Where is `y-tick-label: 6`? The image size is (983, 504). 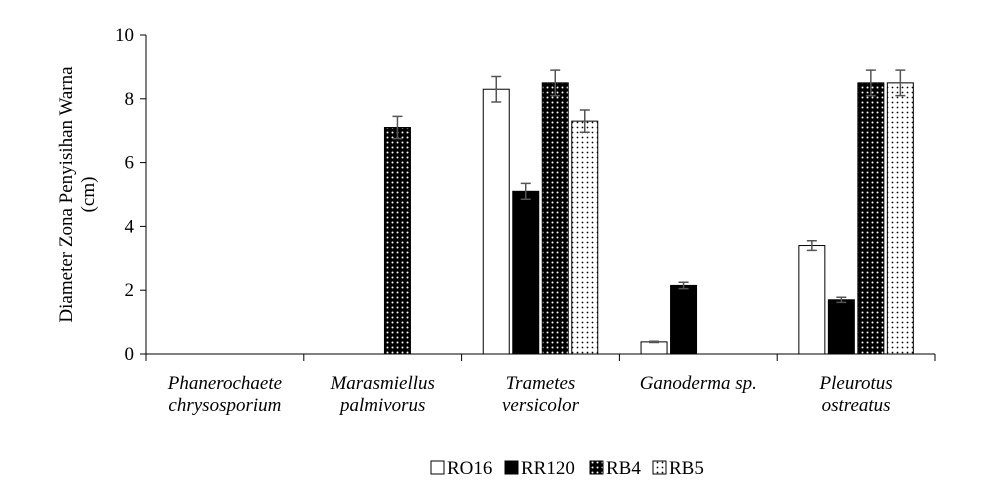 y-tick-label: 6 is located at coordinates (130, 163).